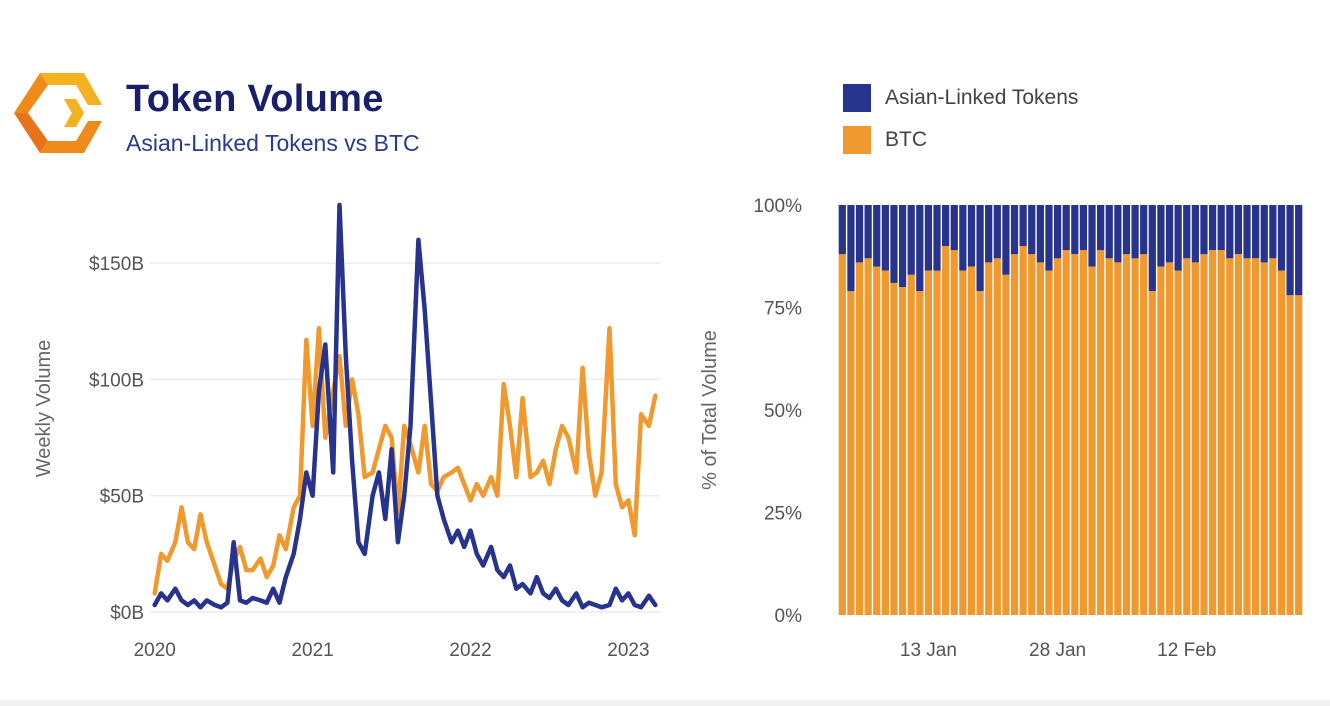  Describe the element at coordinates (127, 613) in the screenshot. I see `y-tick-label: $0B` at that location.